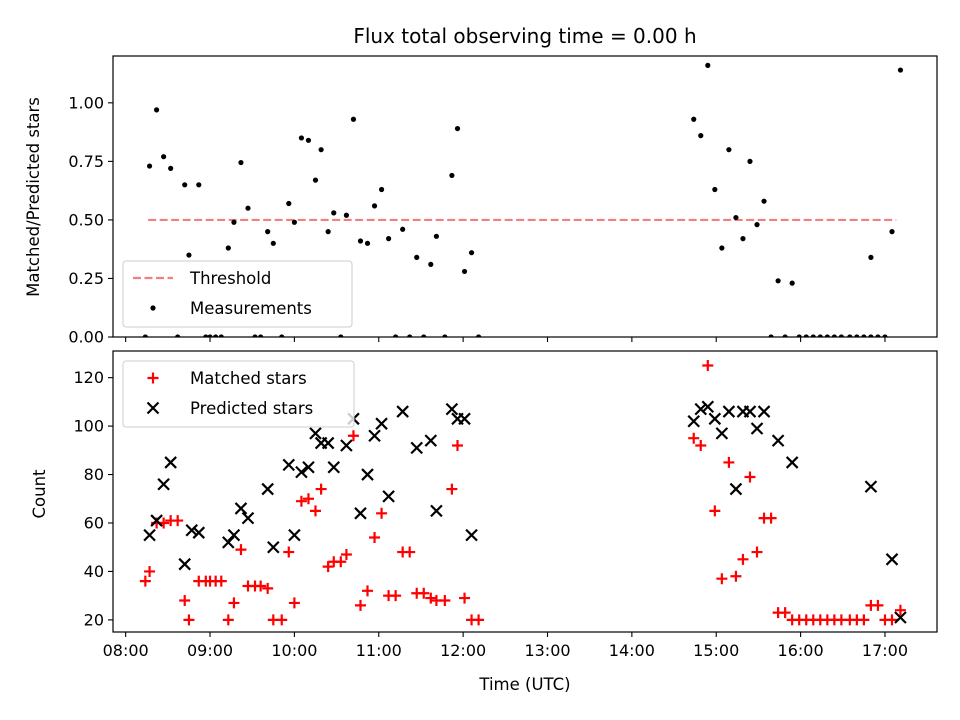 This screenshot has width=960, height=720. Describe the element at coordinates (632, 650) in the screenshot. I see `x-tick-label: 14:00` at that location.